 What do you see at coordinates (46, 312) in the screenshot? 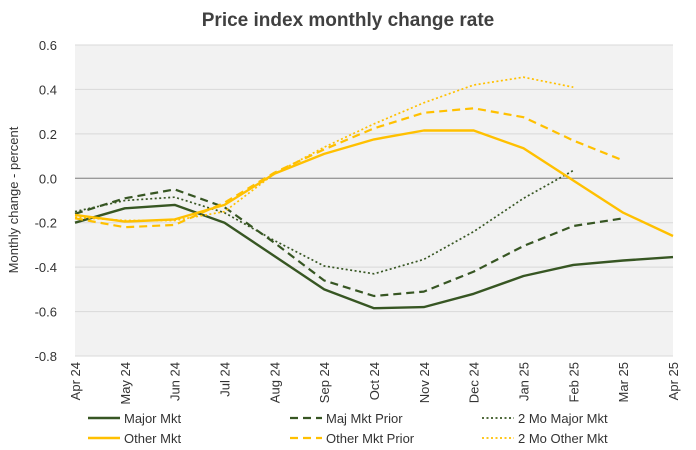
I see `y-tick-label: -0.6` at bounding box center [46, 312].